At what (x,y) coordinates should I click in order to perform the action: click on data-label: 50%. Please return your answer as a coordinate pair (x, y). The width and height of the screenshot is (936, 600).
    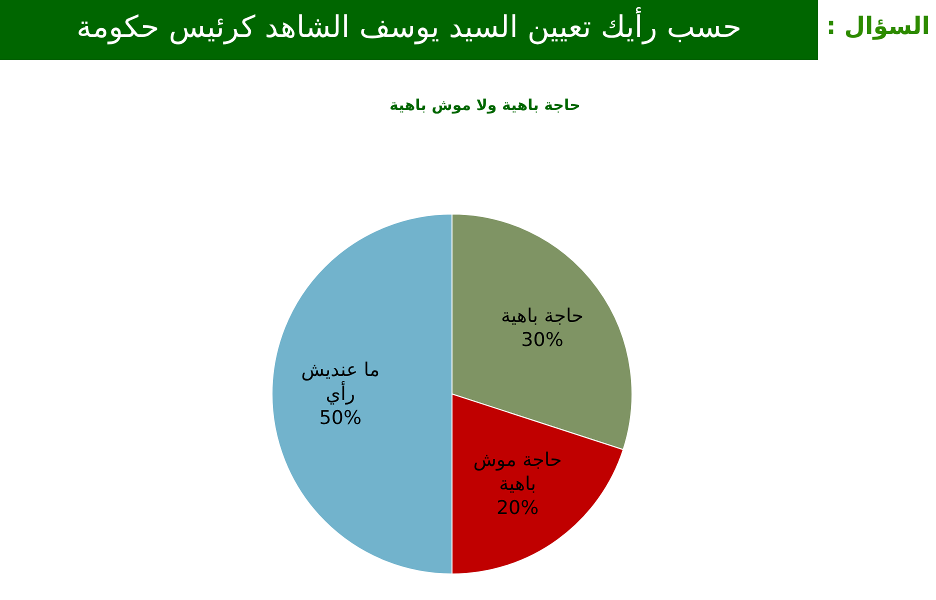
    Looking at the image, I should click on (340, 418).